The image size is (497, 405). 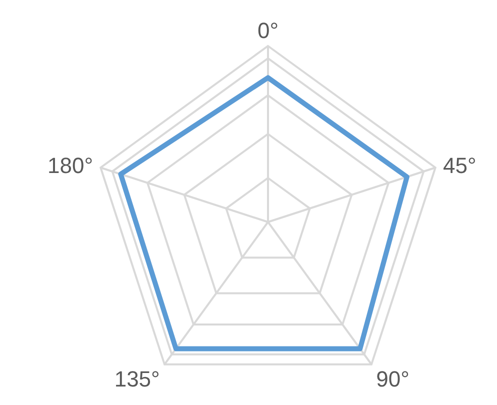 I want to click on spoke-label: 180°, so click(x=70, y=165).